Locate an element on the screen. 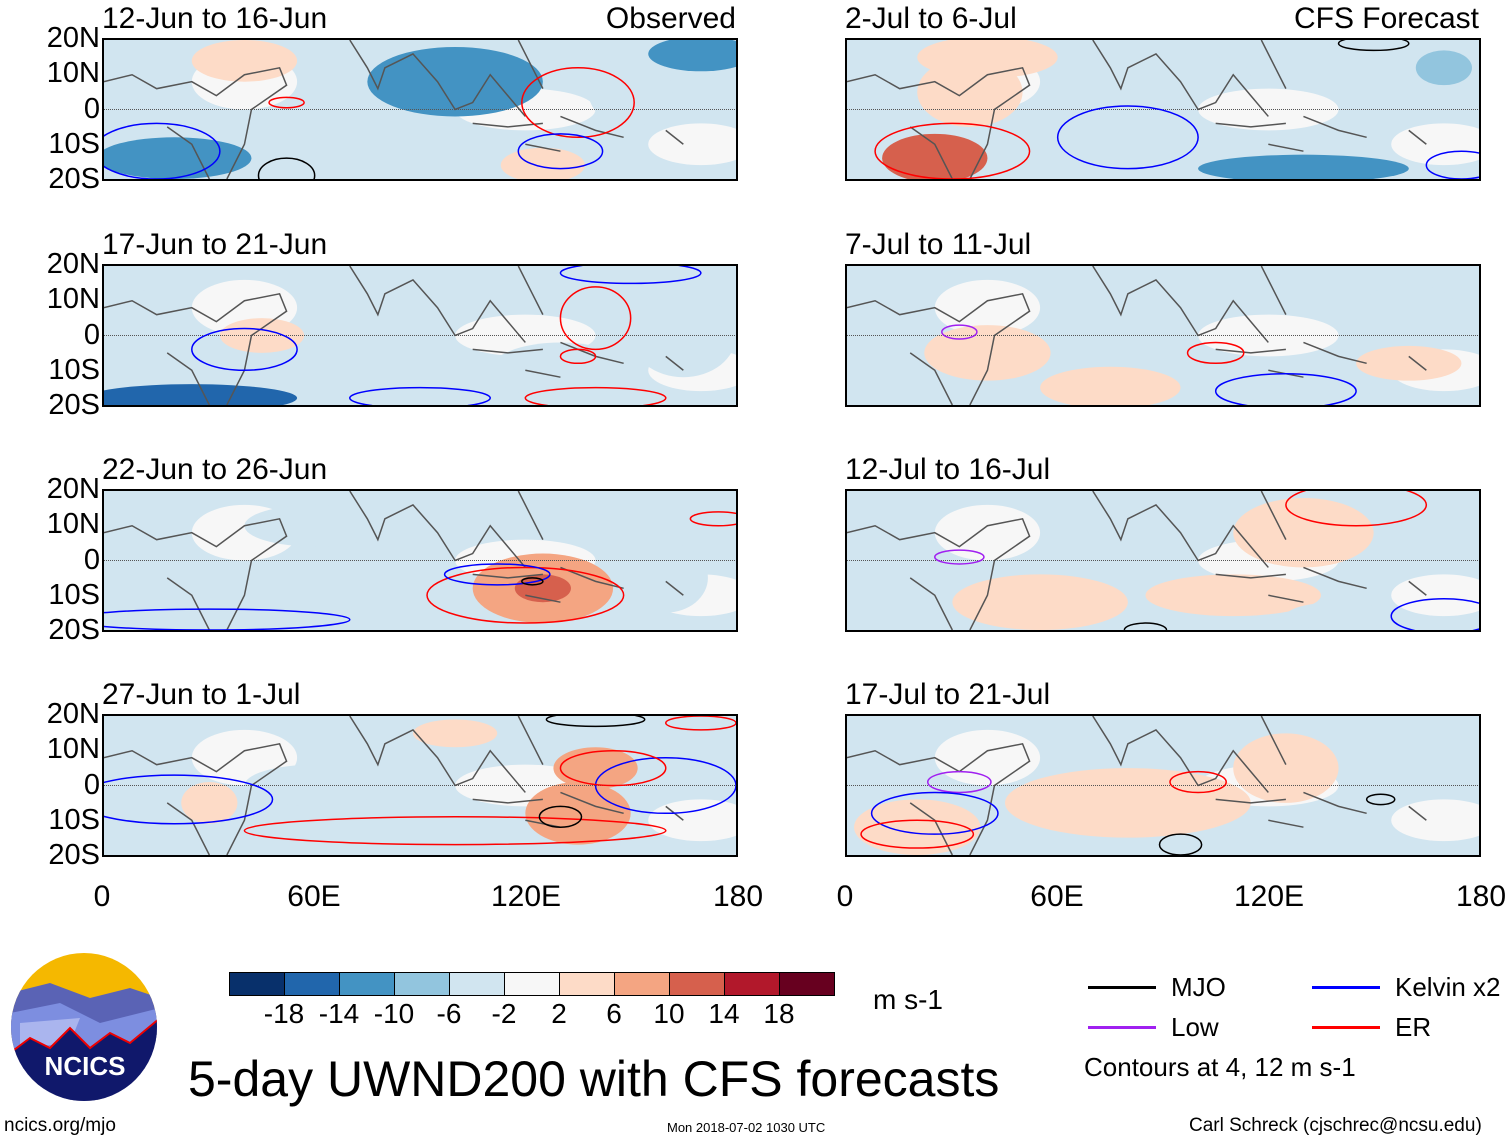  colorbar-label: 2 is located at coordinates (559, 1013).